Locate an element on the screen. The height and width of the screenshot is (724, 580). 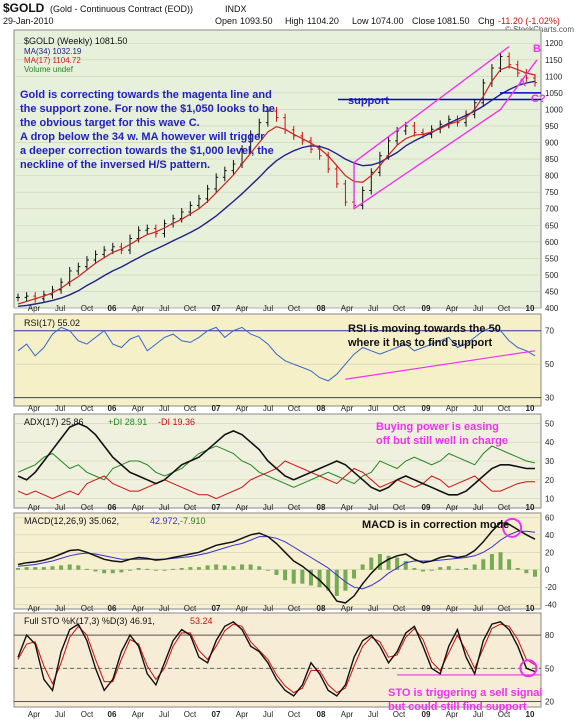
y-tick-label: 50 is located at coordinates (549, 423).